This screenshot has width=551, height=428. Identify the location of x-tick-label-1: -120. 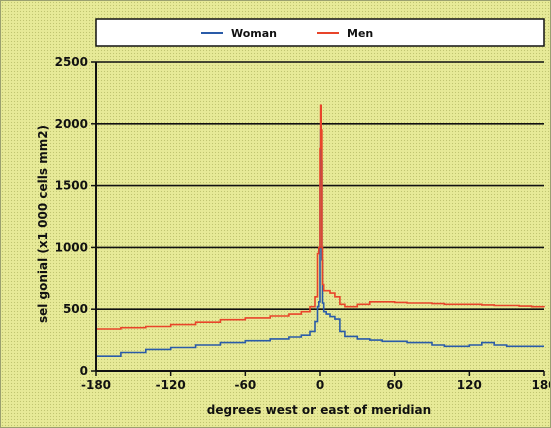
(171, 385).